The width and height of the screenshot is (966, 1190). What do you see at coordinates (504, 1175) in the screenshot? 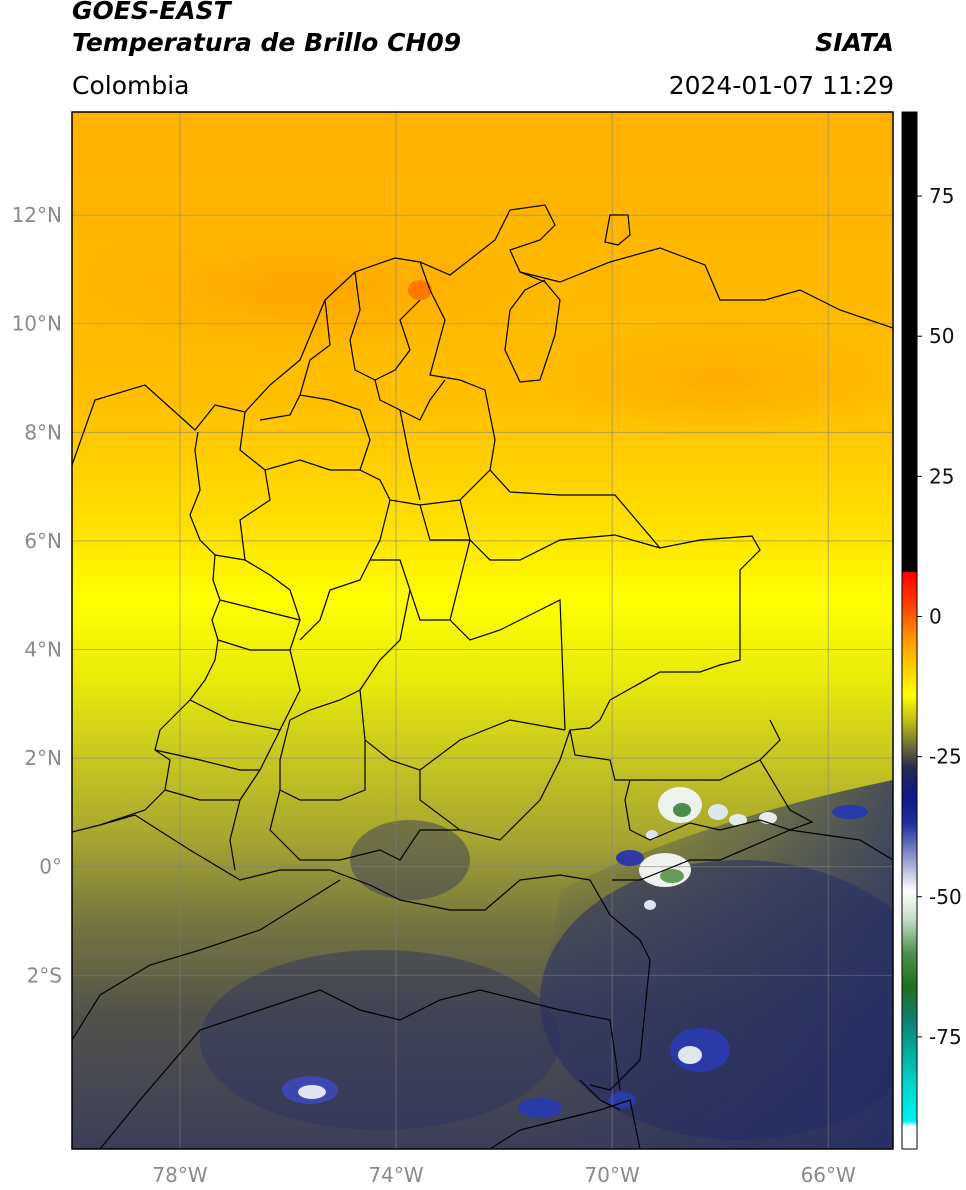
I see `longitude-labels: 78°W 74°W 70°W 66°W` at bounding box center [504, 1175].